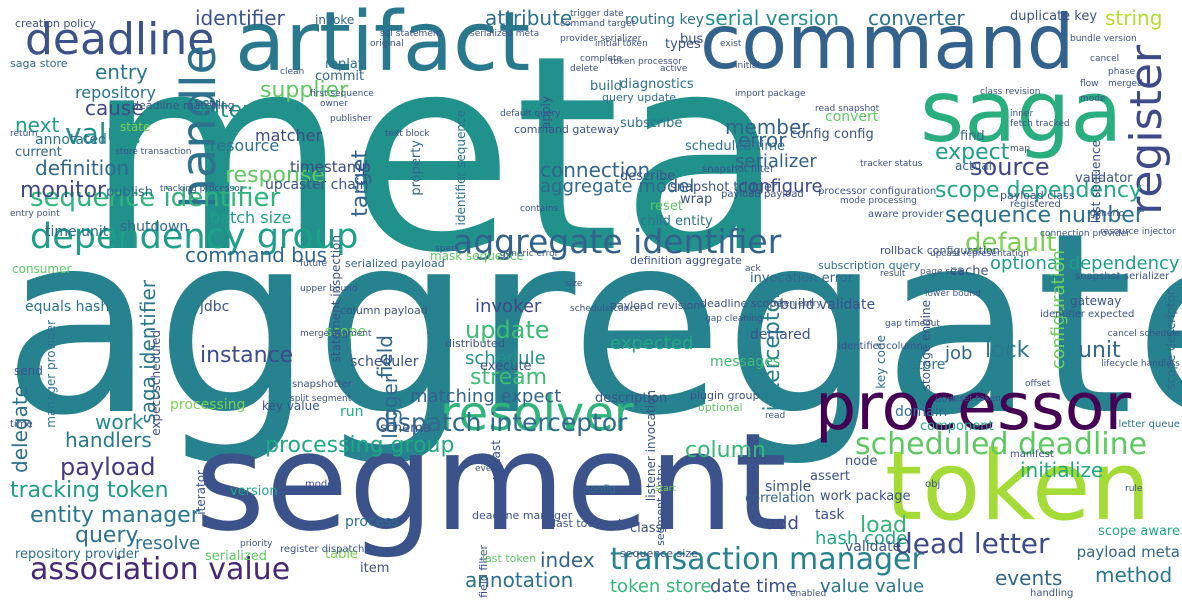  What do you see at coordinates (1122, 276) in the screenshot?
I see `cloud-word: snapshot serializer` at bounding box center [1122, 276].